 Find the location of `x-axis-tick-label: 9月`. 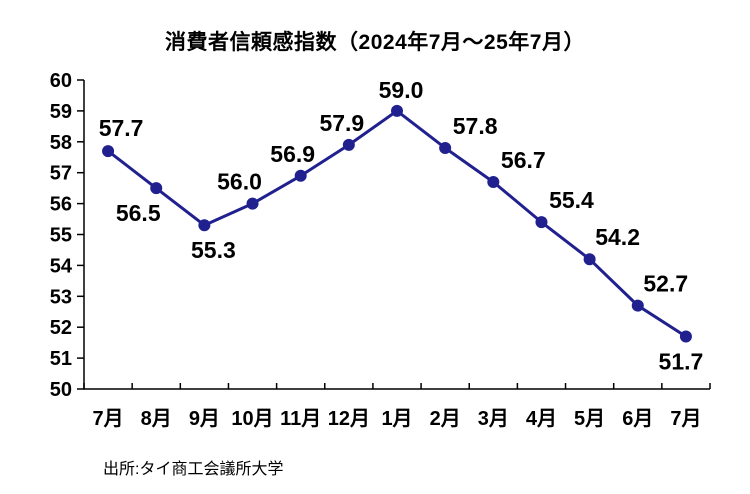

x-axis-tick-label: 9月 is located at coordinates (204, 419).